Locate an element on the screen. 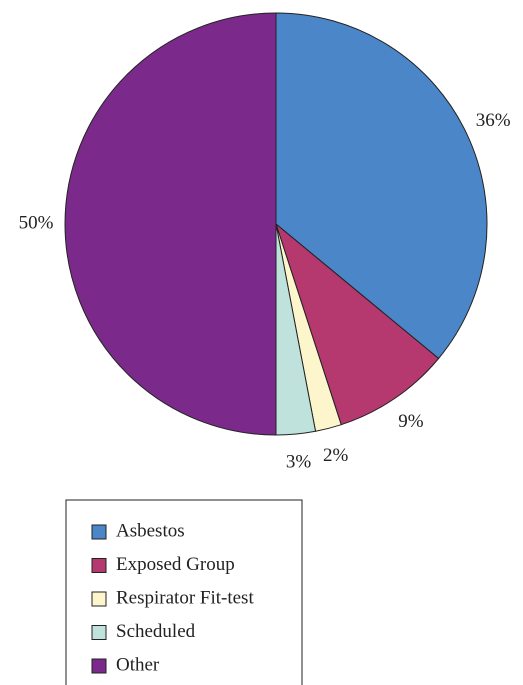 The width and height of the screenshot is (523, 685). slice-label: 36% is located at coordinates (493, 120).